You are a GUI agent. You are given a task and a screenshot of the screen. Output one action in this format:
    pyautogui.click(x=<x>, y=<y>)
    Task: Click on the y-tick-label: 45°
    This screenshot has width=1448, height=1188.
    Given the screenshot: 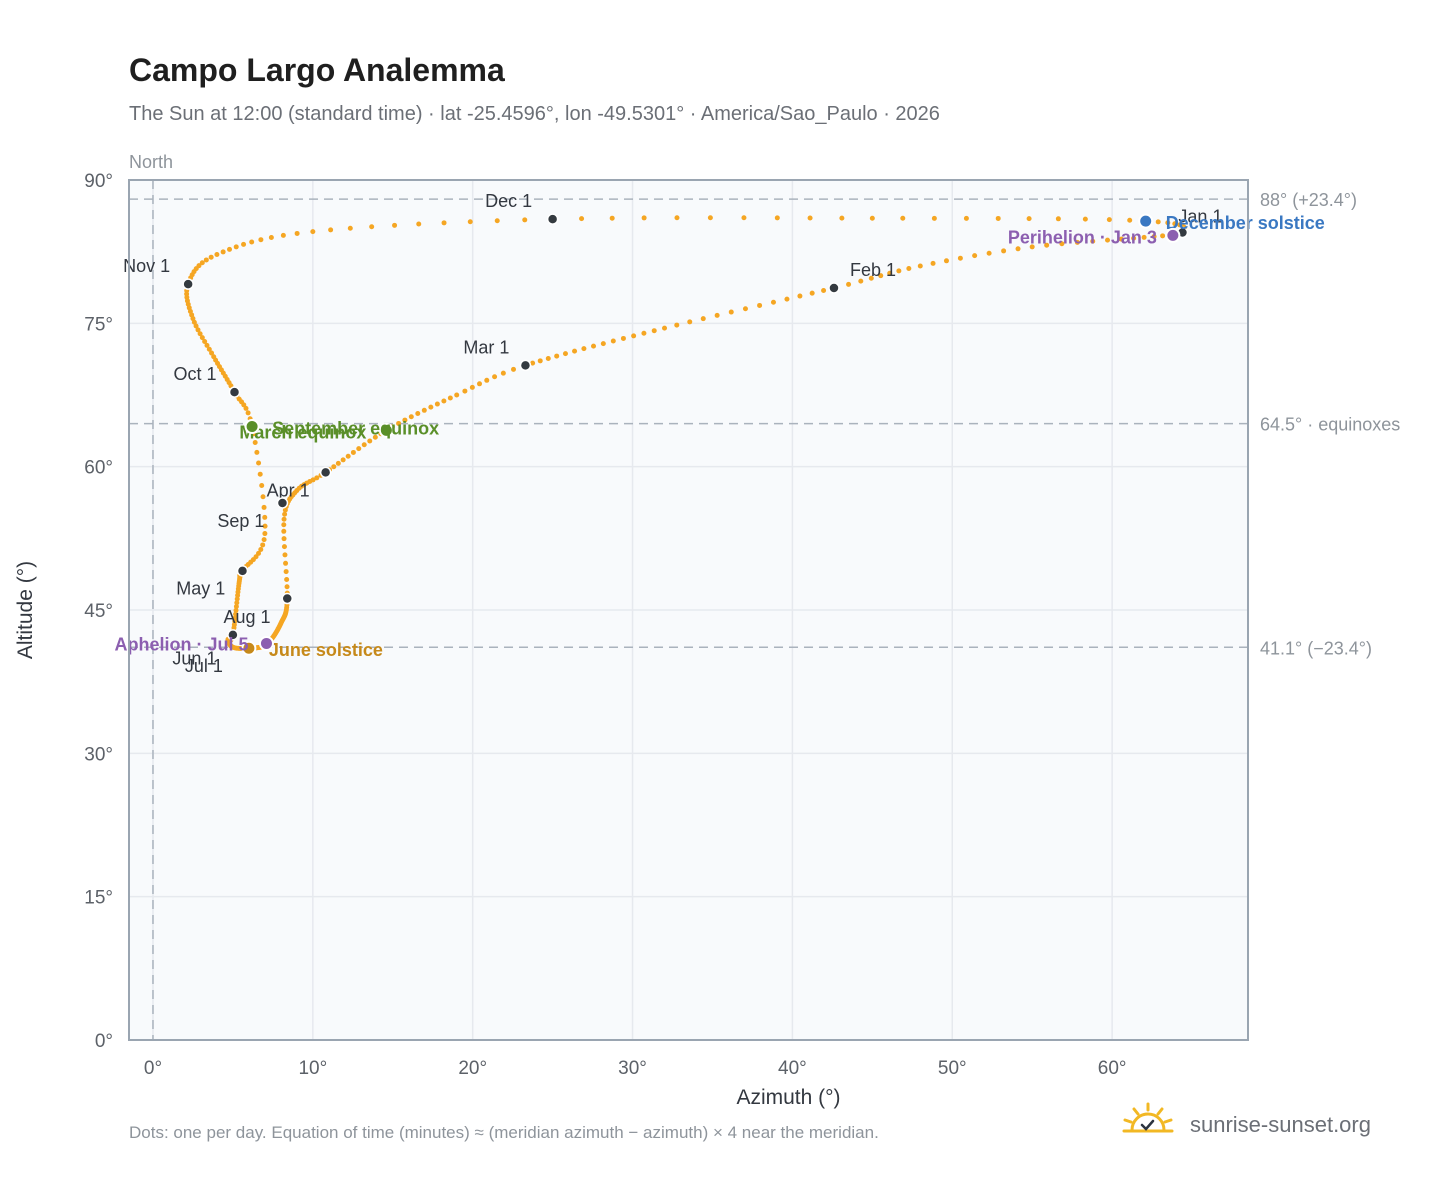 What is the action you would take?
    pyautogui.click(x=98, y=611)
    